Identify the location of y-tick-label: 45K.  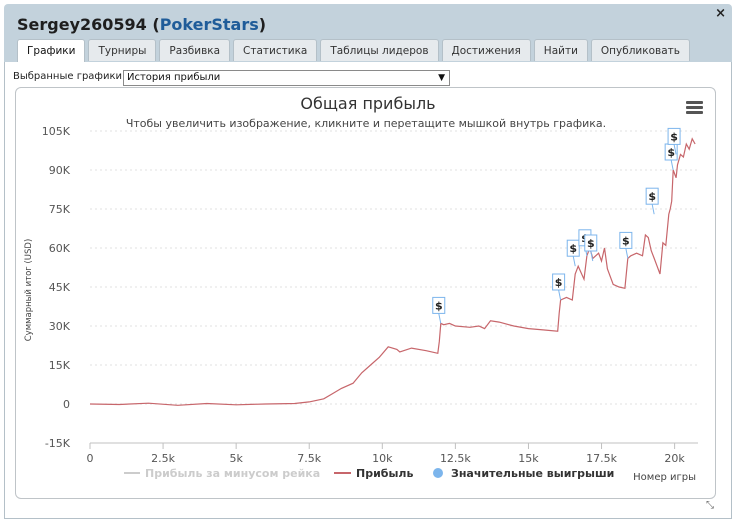
(60, 287).